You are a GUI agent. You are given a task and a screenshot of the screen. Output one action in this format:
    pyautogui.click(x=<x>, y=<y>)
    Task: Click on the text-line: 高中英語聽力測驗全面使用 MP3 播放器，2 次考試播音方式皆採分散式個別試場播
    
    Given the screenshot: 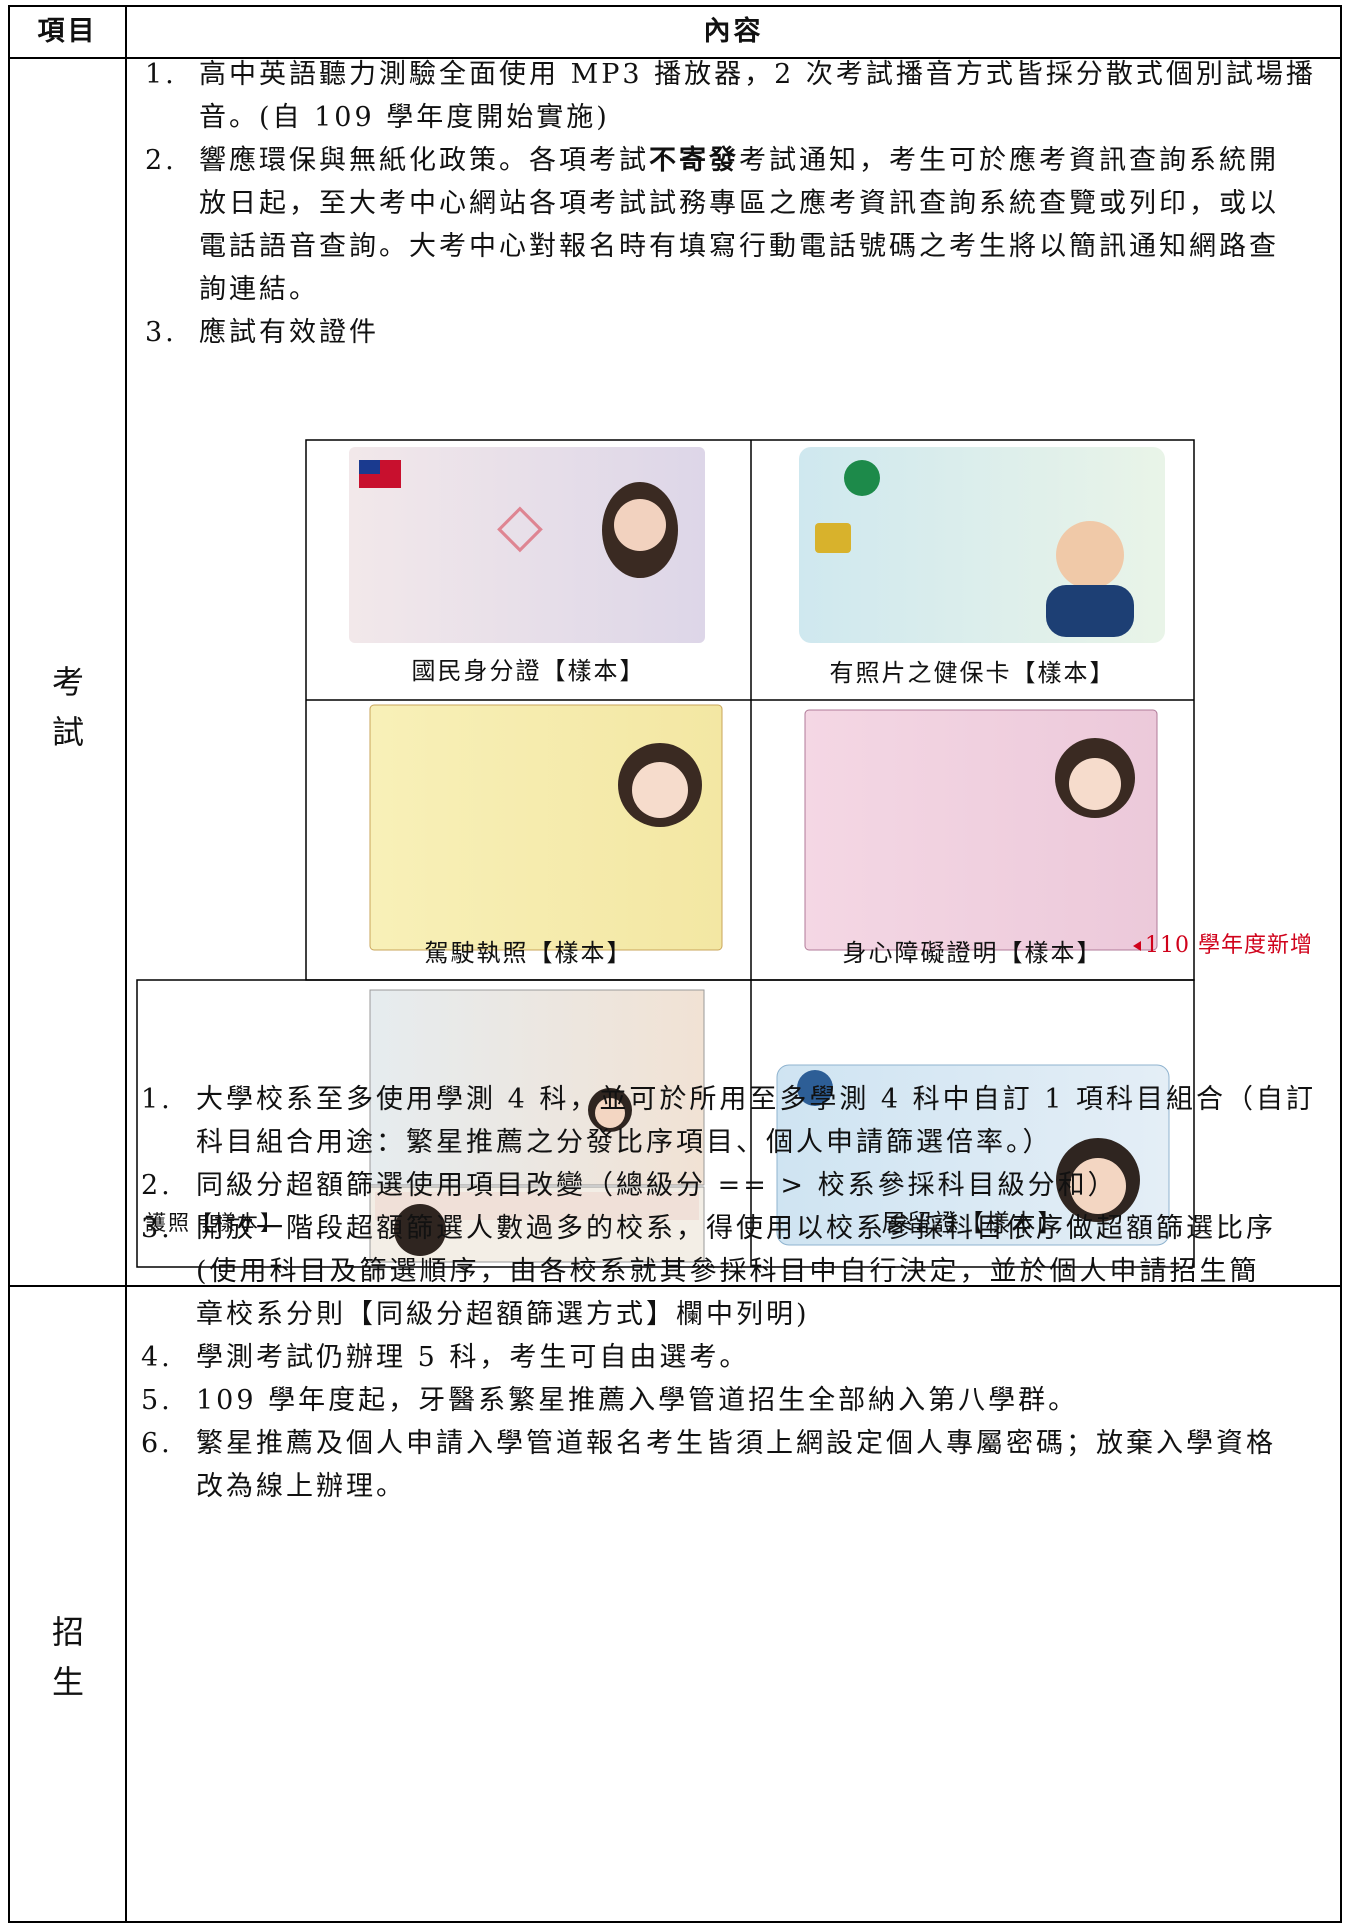 What is the action you would take?
    pyautogui.click(x=757, y=75)
    